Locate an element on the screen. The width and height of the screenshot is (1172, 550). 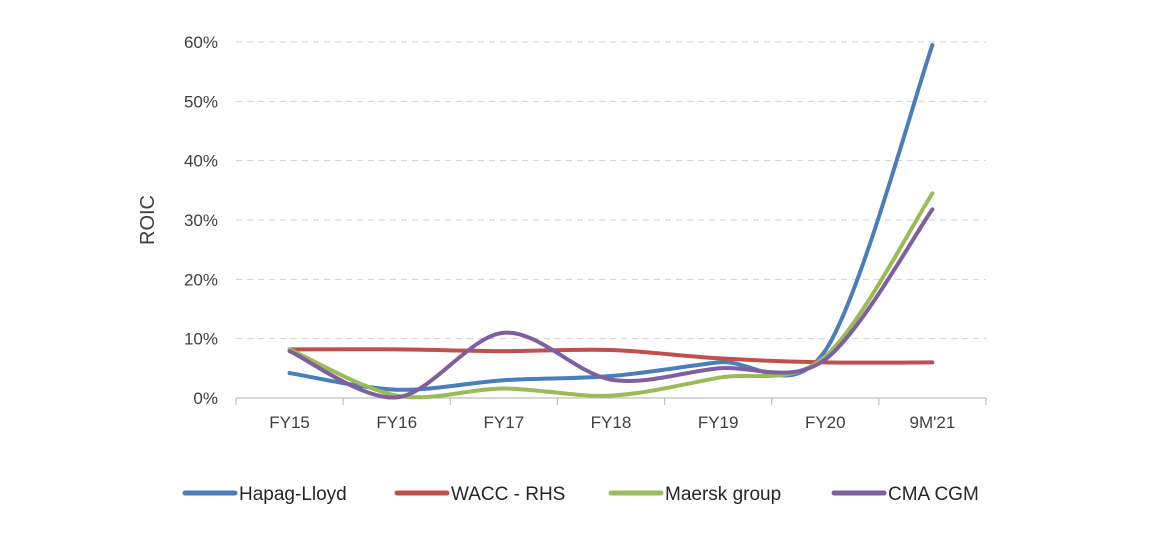
x-tick-label: FY20 is located at coordinates (825, 422).